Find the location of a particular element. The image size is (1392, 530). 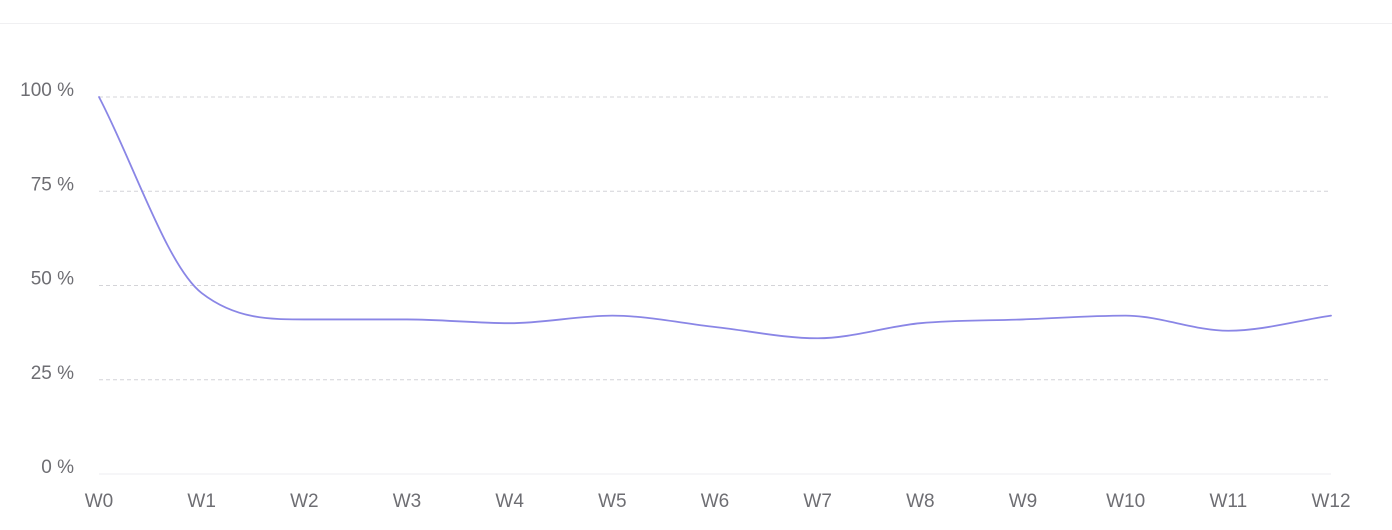

x-axis-ticks: W0 W1 W2 W3 W4 W5 W6 W7 W8 W9 W10 W11 W12 is located at coordinates (718, 501).